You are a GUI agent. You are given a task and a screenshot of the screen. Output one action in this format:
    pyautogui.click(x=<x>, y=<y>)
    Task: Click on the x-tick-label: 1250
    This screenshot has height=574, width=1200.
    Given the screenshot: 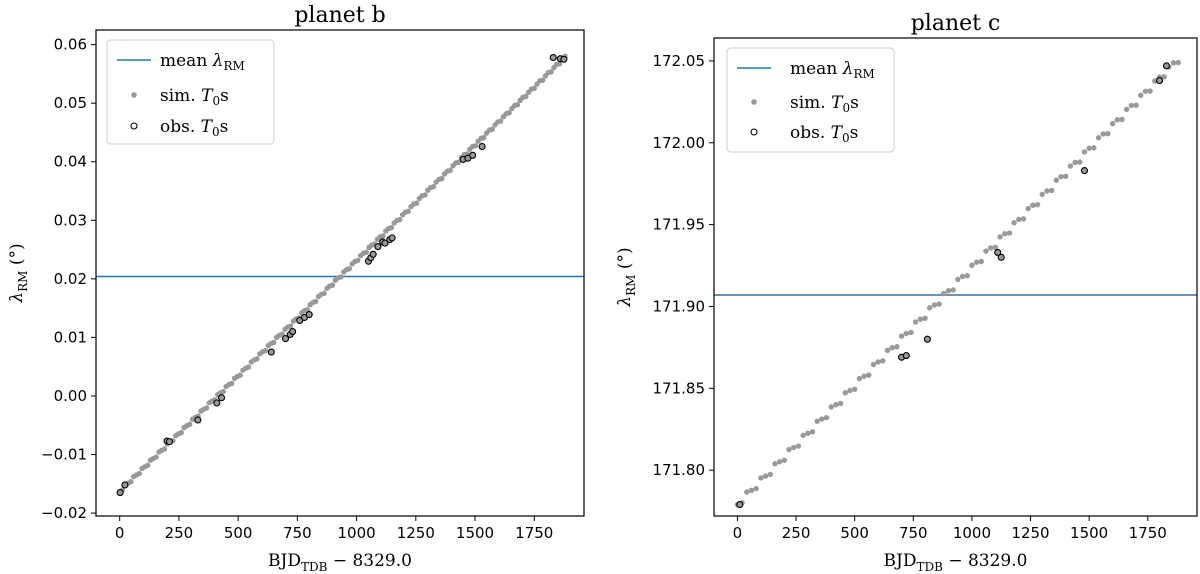 What is the action you would take?
    pyautogui.click(x=416, y=533)
    